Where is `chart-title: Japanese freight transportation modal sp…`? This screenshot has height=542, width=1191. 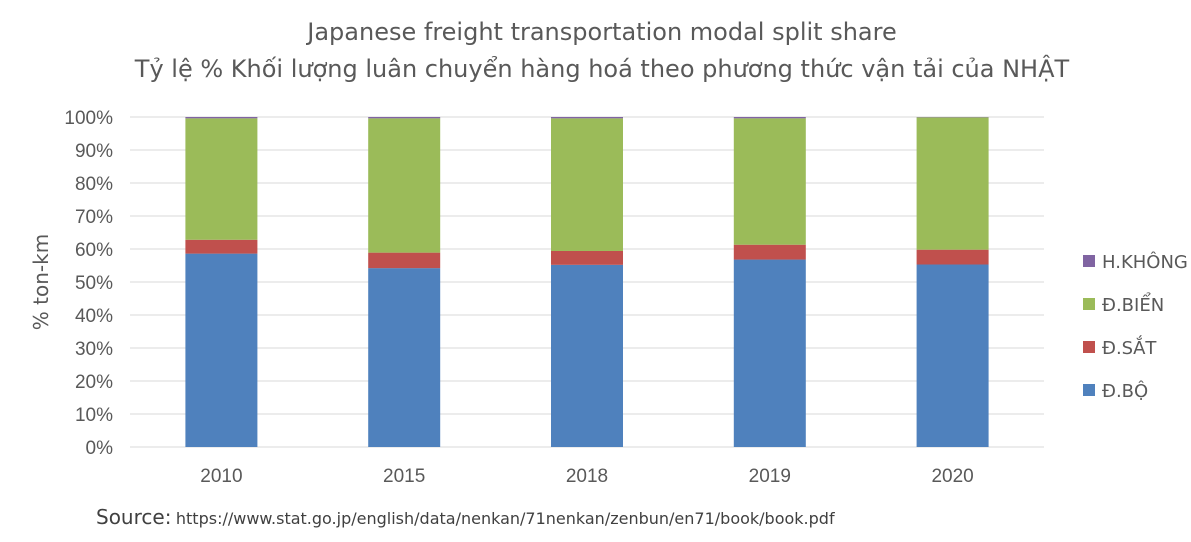
chart-title: Japanese freight transportation modal sp… is located at coordinates (600, 32).